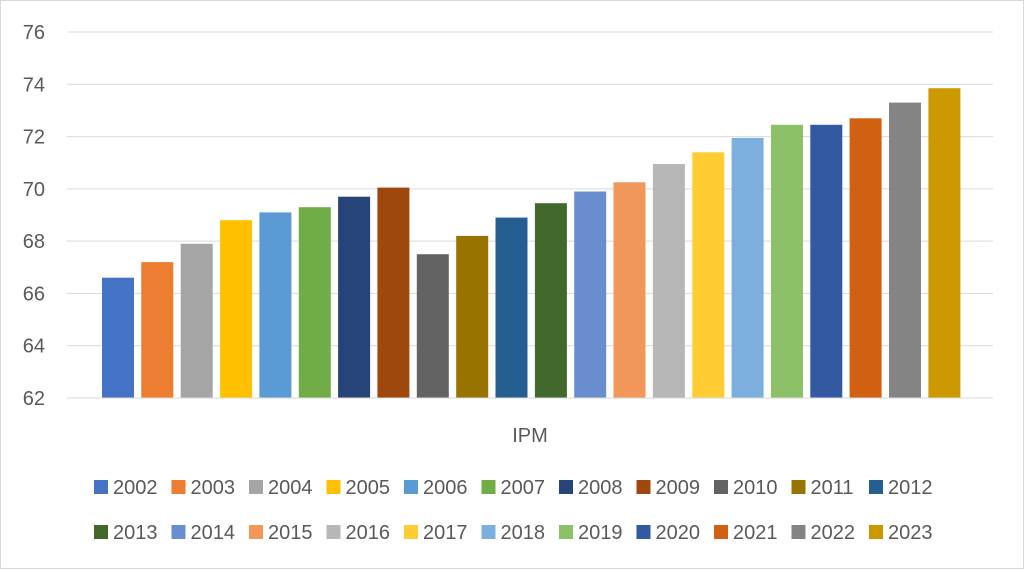 Image resolution: width=1024 pixels, height=573 pixels. Describe the element at coordinates (472, 316) in the screenshot. I see `bar-2011` at that location.